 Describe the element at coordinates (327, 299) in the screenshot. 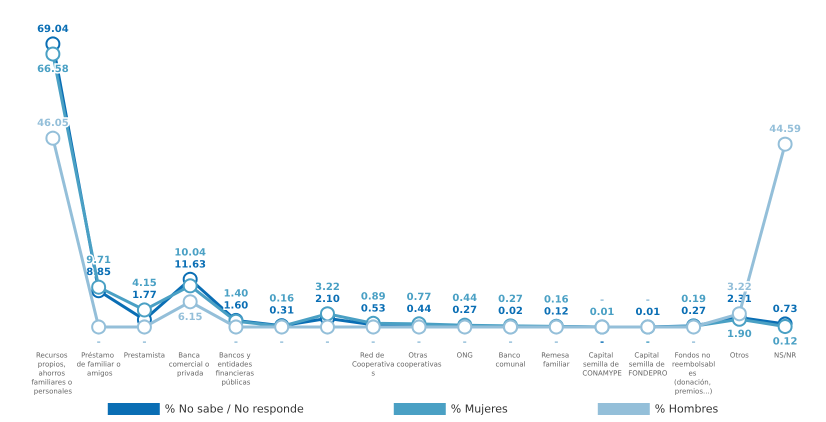

I see `data-label: 2.10` at that location.